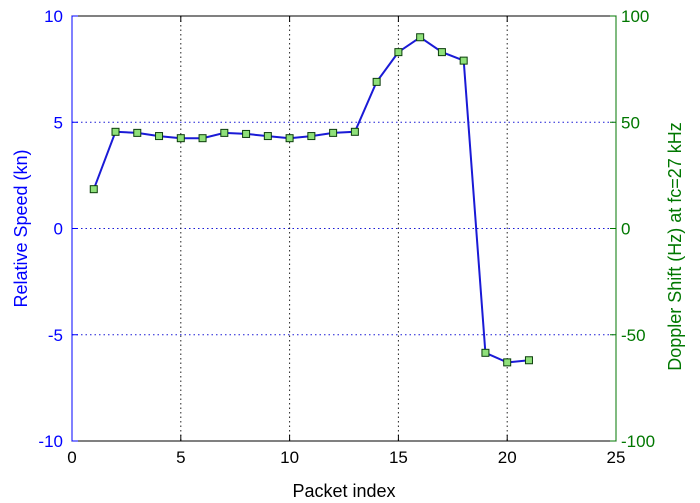 The width and height of the screenshot is (700, 503). Describe the element at coordinates (625, 229) in the screenshot. I see `y-right-tick-label: 0` at that location.